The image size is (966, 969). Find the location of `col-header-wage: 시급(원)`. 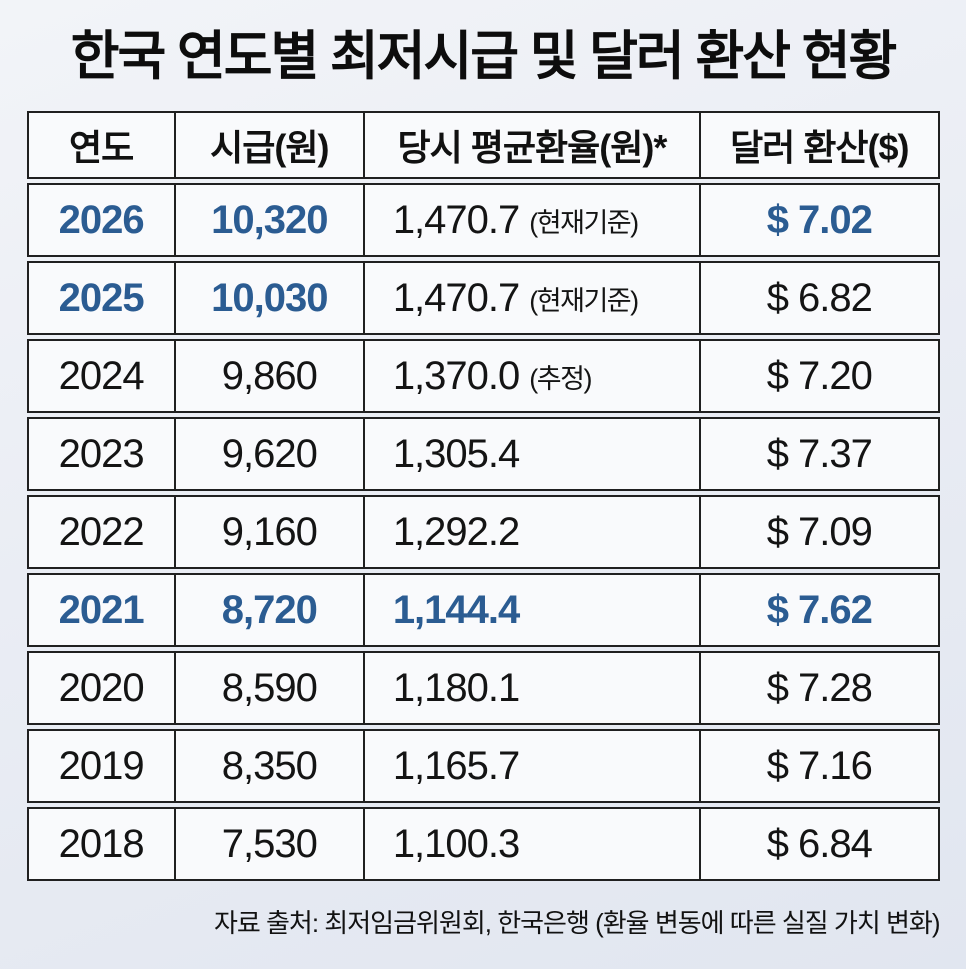

col-header-wage: 시급(원) is located at coordinates (270, 145).